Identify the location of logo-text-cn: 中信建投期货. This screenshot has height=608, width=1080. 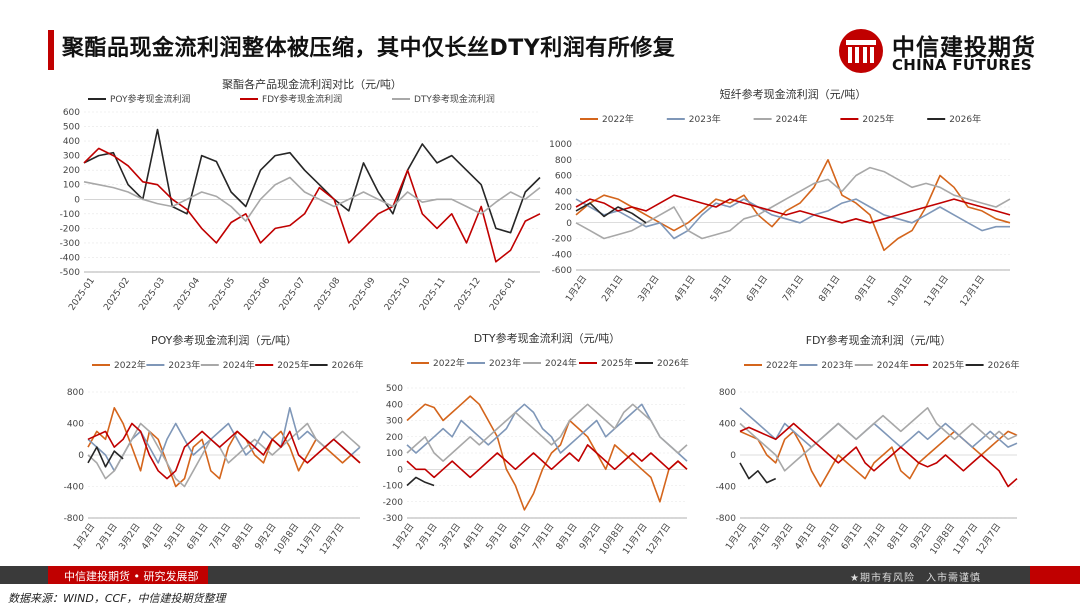
(964, 48).